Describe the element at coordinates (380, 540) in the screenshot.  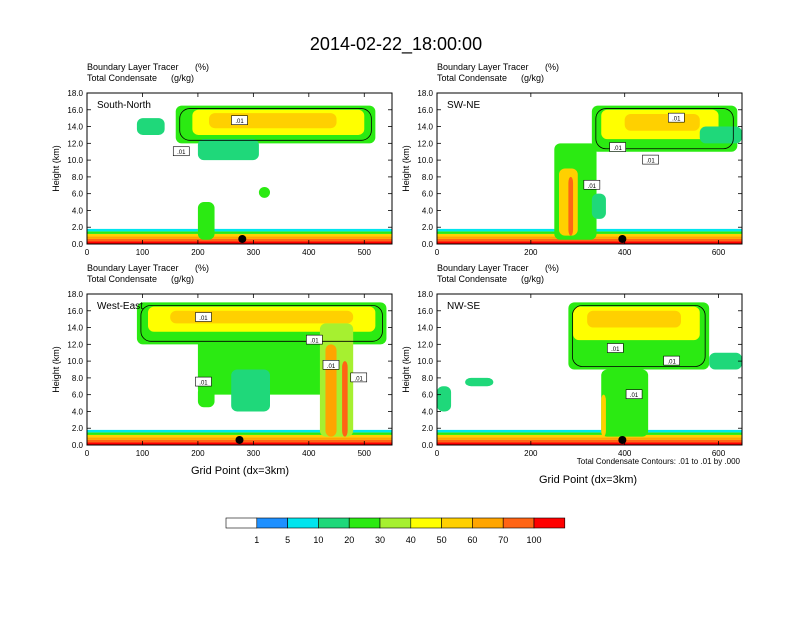
I see `colorbar-label: 30` at that location.